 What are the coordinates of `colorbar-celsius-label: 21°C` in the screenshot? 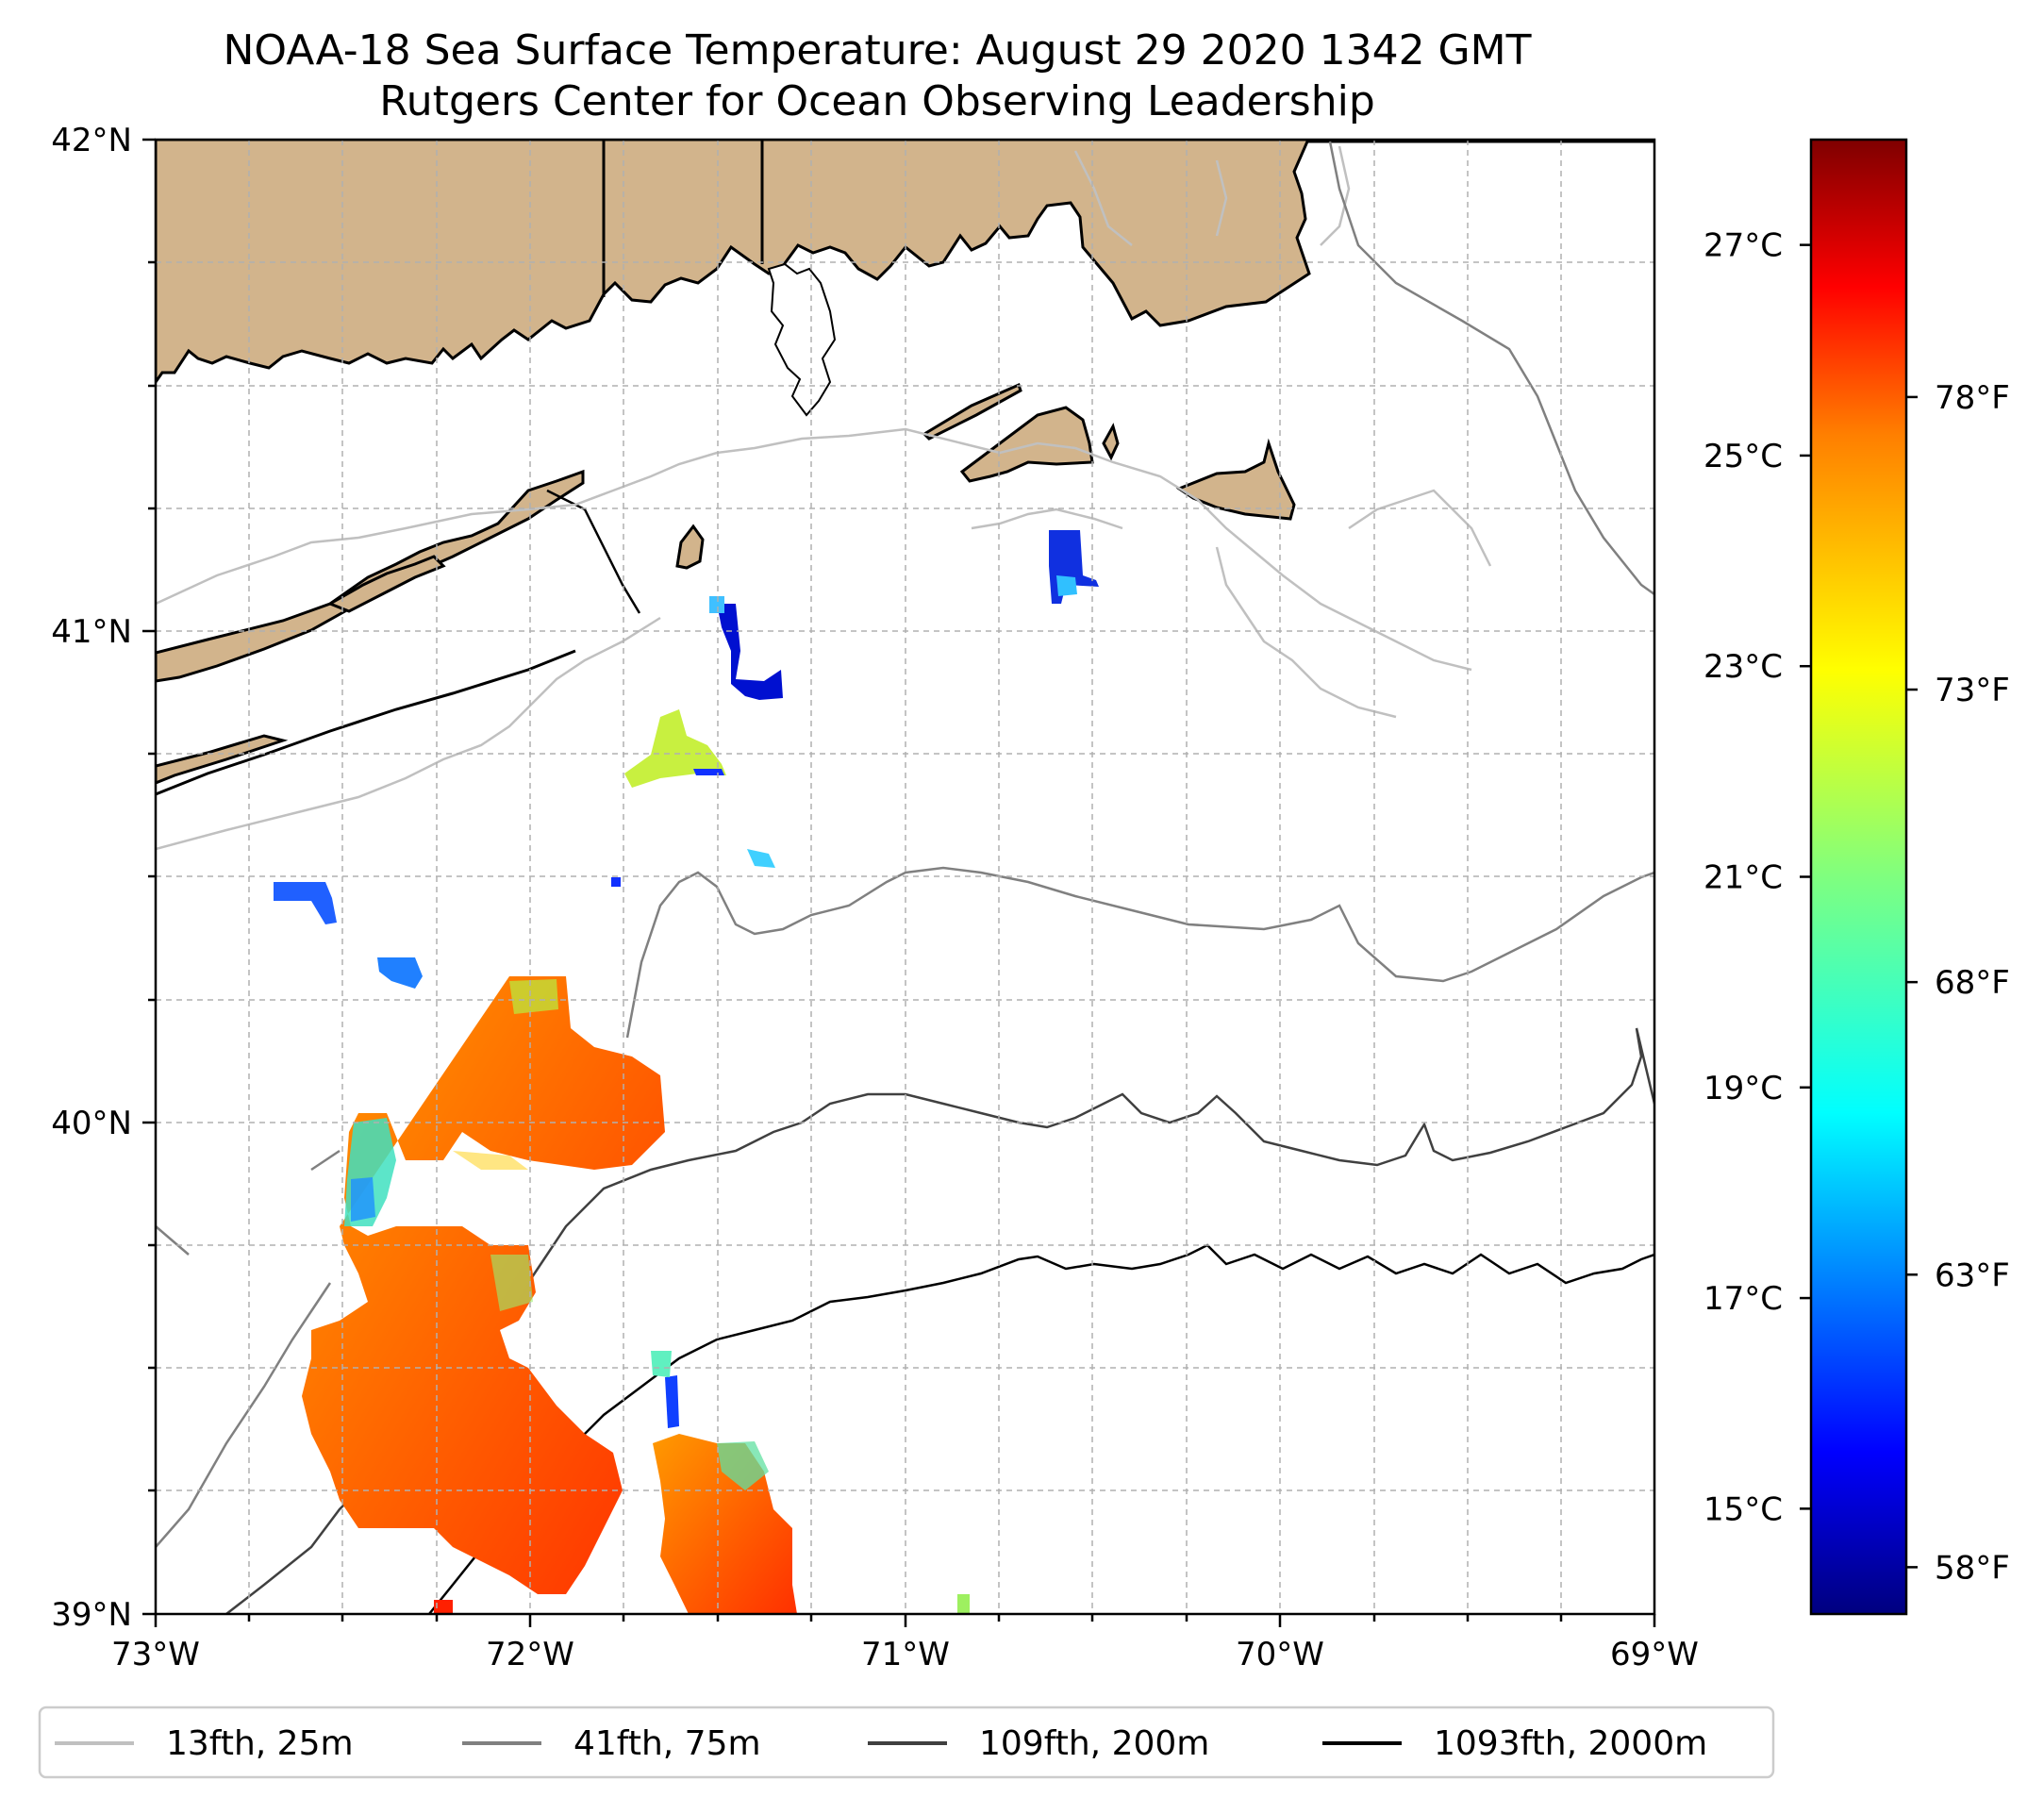 It's located at (1743, 878).